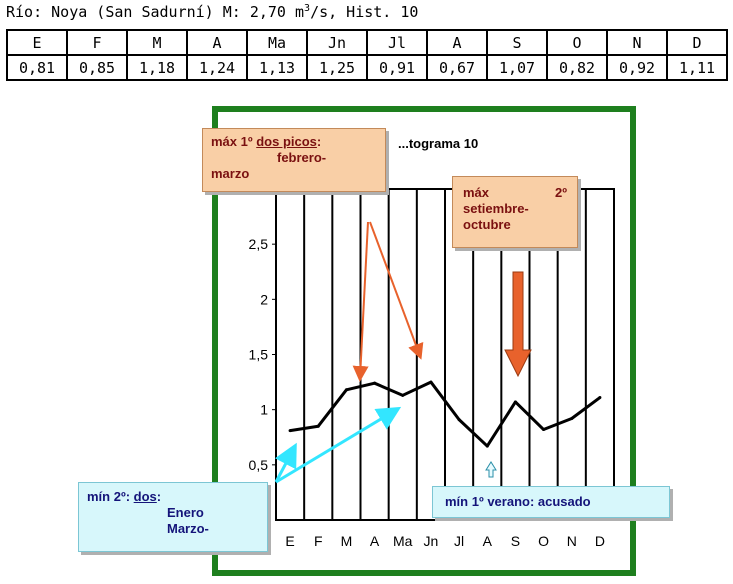 Image resolution: width=733 pixels, height=584 pixels. What do you see at coordinates (518, 324) in the screenshot?
I see `max2-arrow` at bounding box center [518, 324].